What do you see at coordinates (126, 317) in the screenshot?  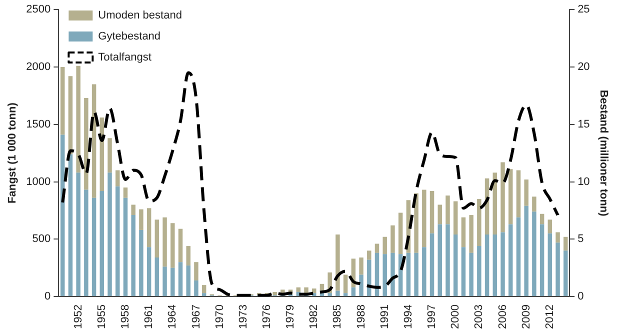 I see `x-tick-label: 1958` at bounding box center [126, 317].